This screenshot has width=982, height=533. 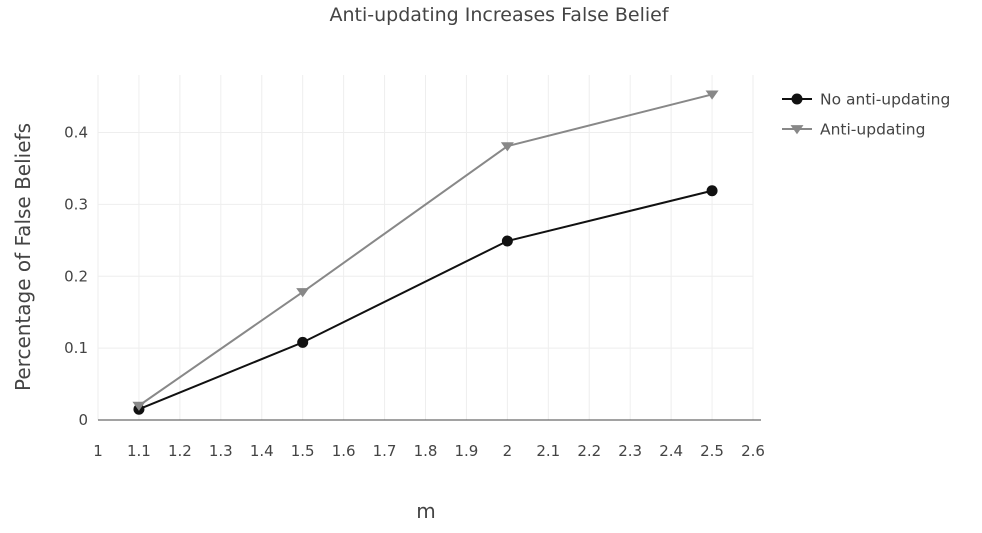 What do you see at coordinates (872, 130) in the screenshot?
I see `legend-label: Anti-updating` at bounding box center [872, 130].